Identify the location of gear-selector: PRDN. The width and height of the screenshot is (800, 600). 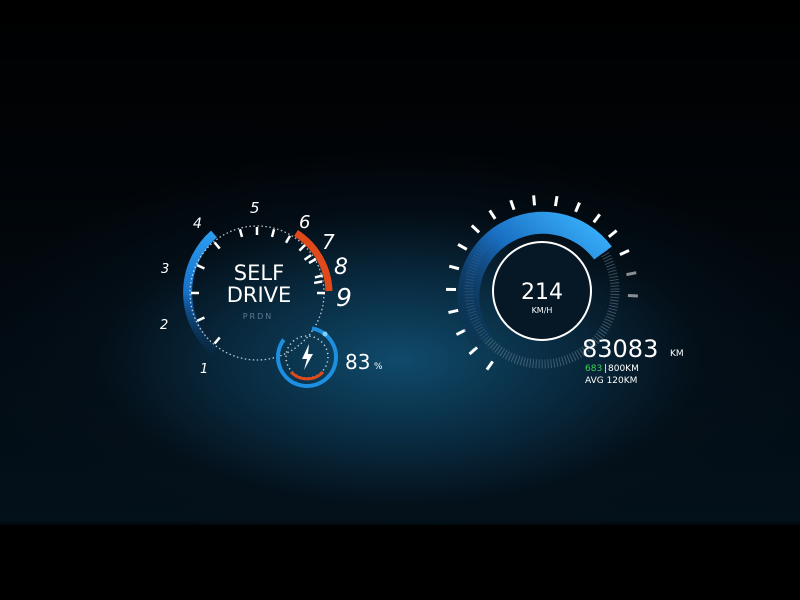
(258, 316).